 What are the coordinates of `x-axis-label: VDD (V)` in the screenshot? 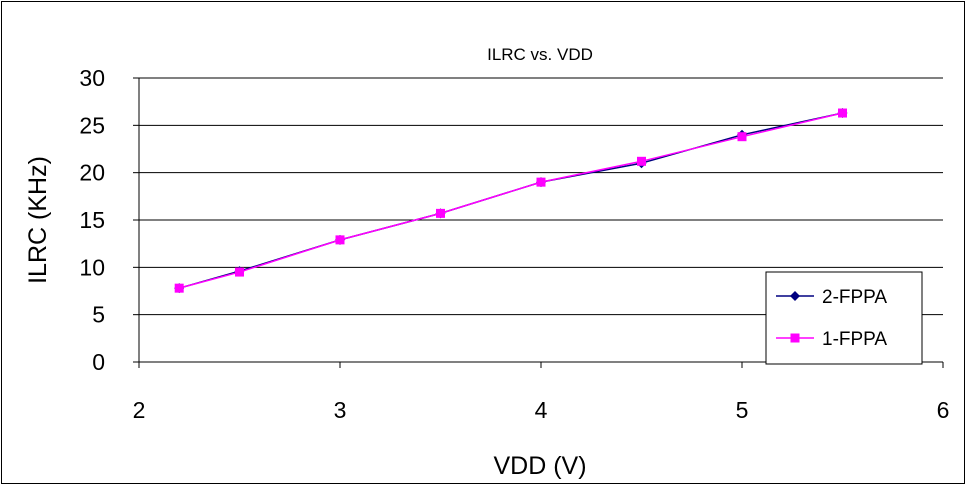 It's located at (539, 466).